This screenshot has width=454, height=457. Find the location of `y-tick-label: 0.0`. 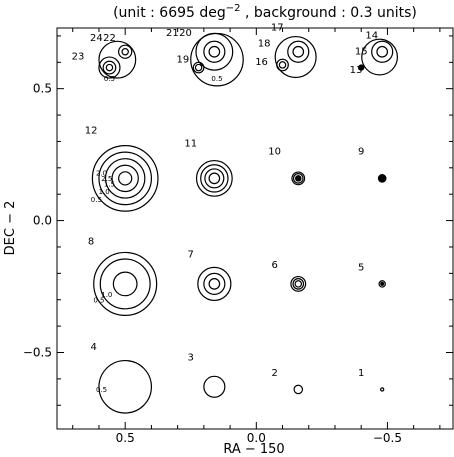

y-tick-label: 0.0 is located at coordinates (42, 221).